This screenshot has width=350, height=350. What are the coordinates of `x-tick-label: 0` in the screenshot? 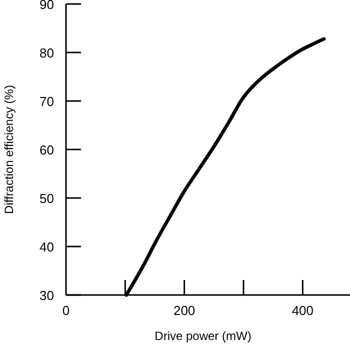 It's located at (66, 310).